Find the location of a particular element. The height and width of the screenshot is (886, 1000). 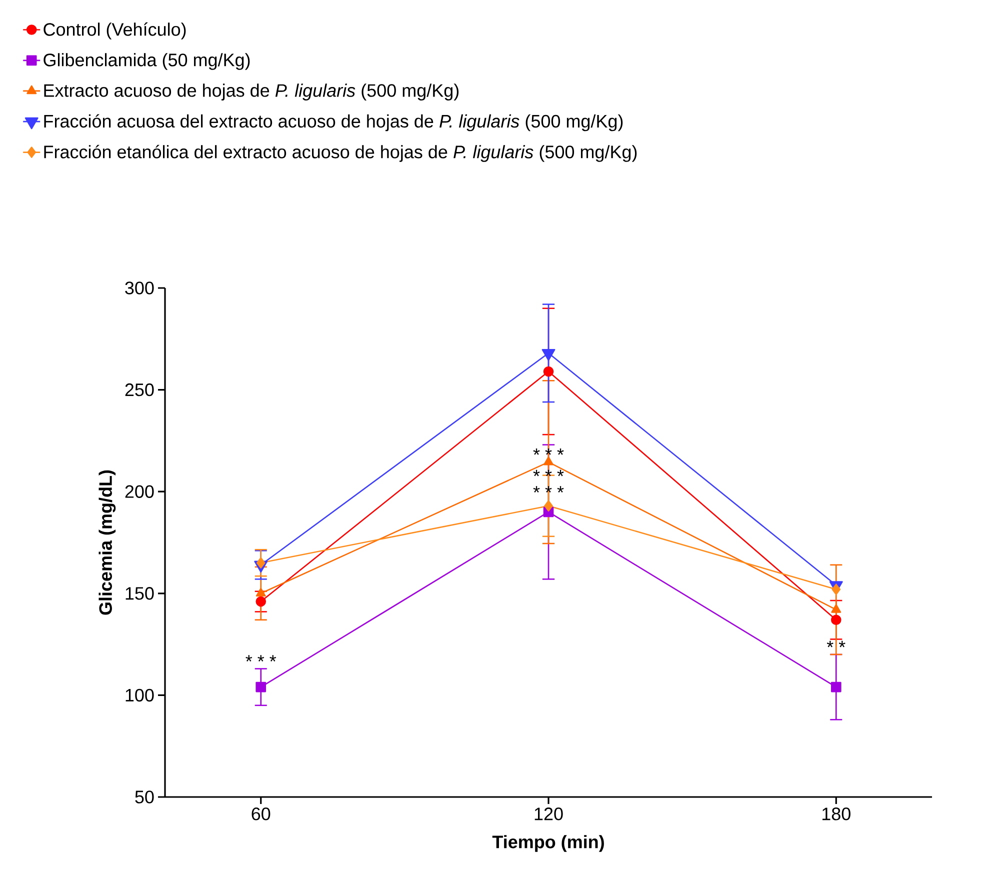

y-tick-label: 50 is located at coordinates (144, 797).